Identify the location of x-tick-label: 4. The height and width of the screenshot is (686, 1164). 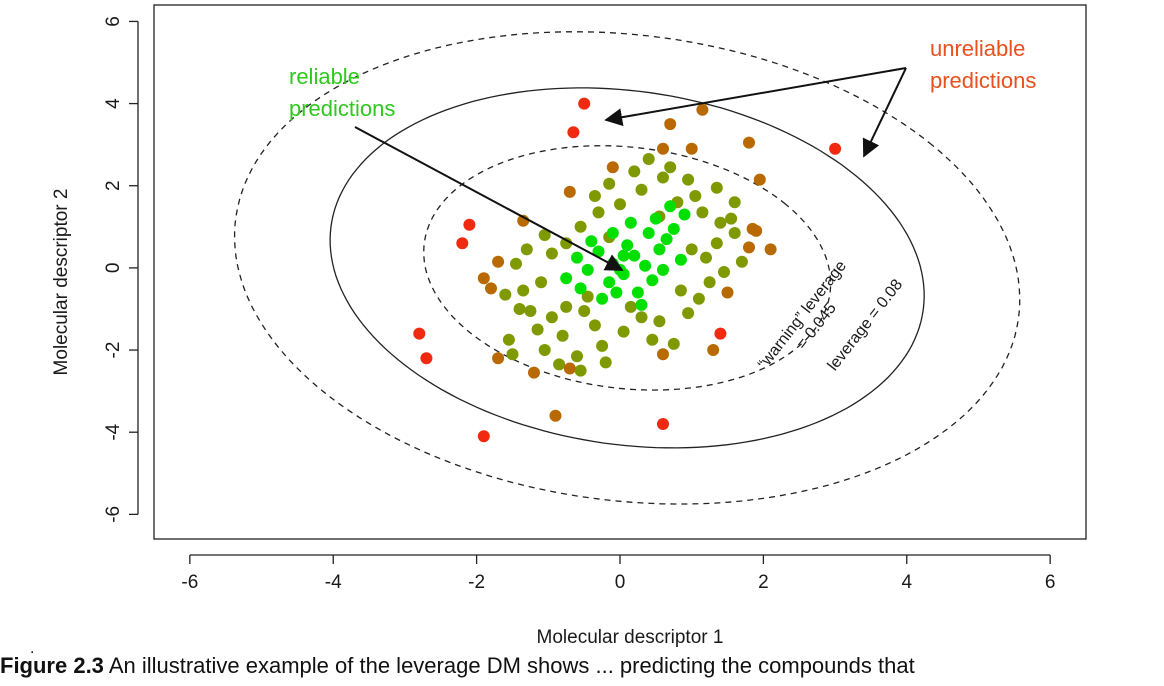
(906, 582).